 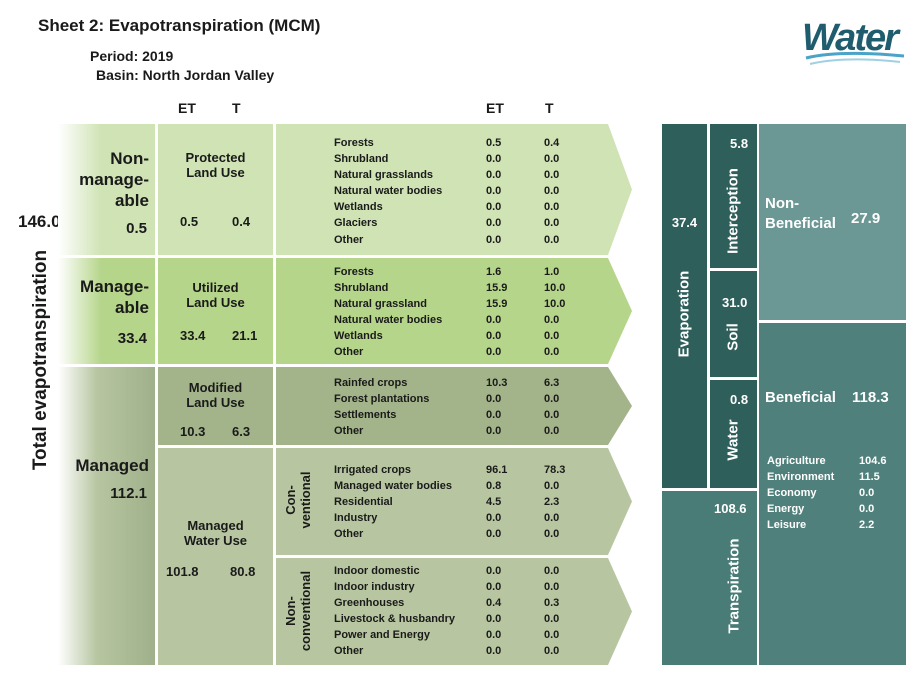 What do you see at coordinates (684, 314) in the screenshot?
I see `evaporation-label: Evaporation` at bounding box center [684, 314].